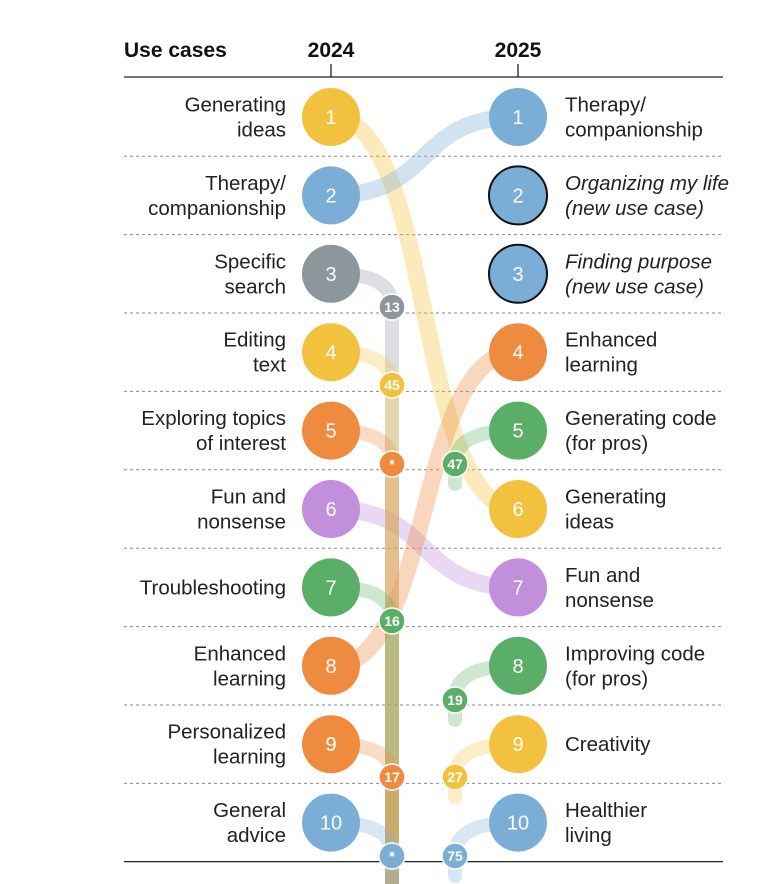  Describe the element at coordinates (392, 385) in the screenshot. I see `drop-rank-badge-label: 45` at that location.